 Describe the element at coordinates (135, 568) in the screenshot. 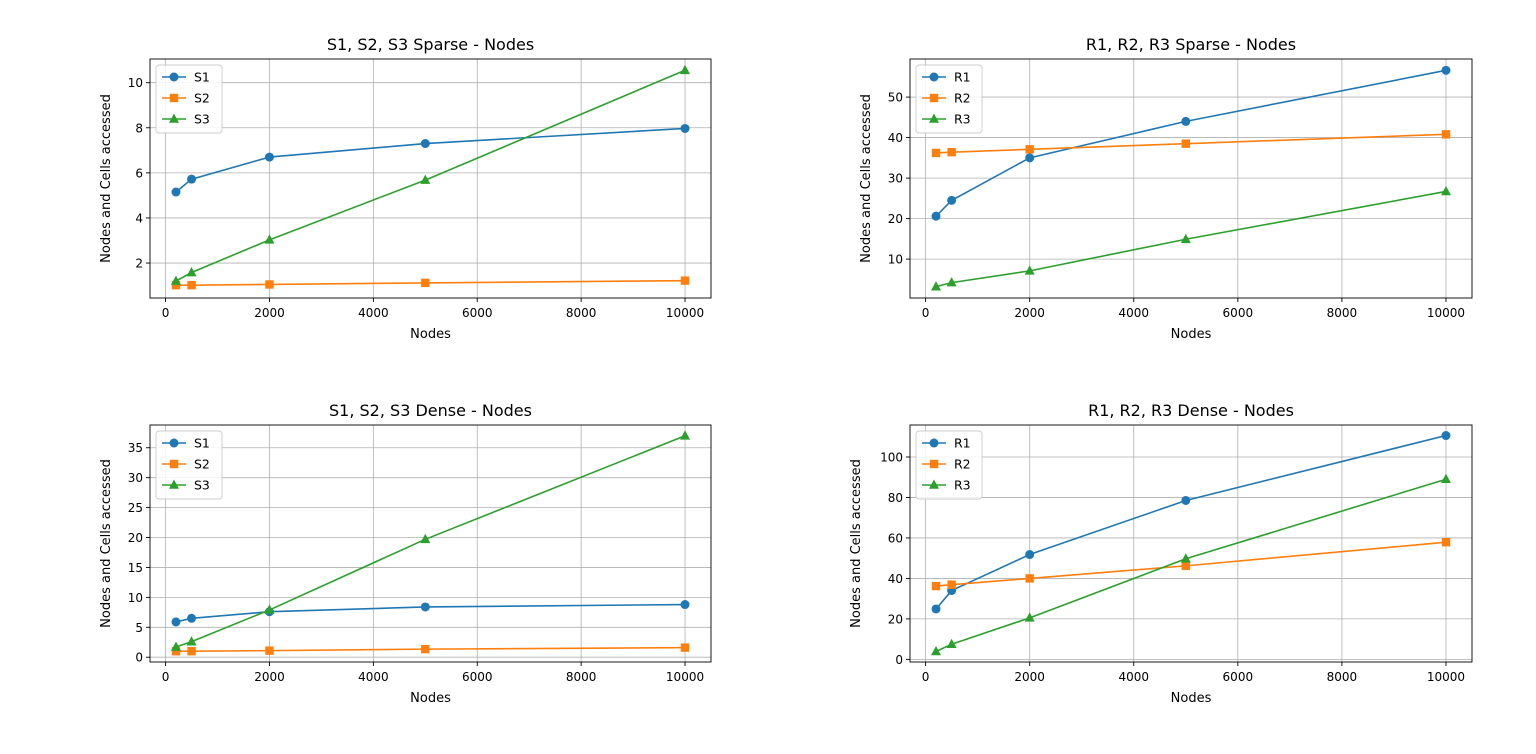

I see `y-tick-label: 15` at that location.